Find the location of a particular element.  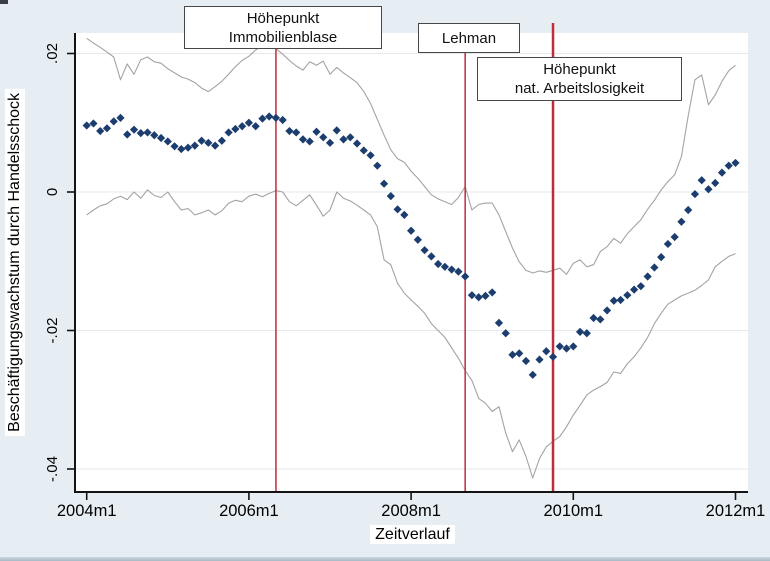

annotation-text-line: Lehman is located at coordinates (469, 38).